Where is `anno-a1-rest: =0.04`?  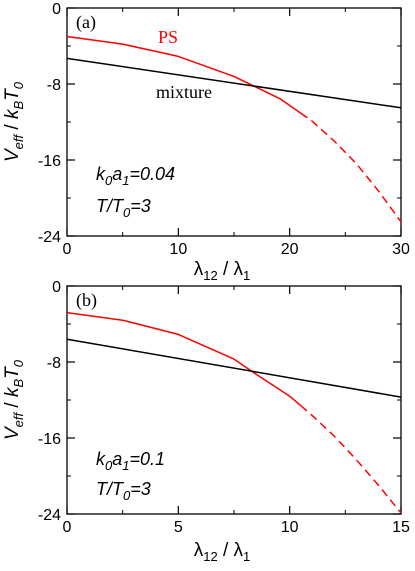
anno-a1-rest: =0.04 is located at coordinates (152, 174).